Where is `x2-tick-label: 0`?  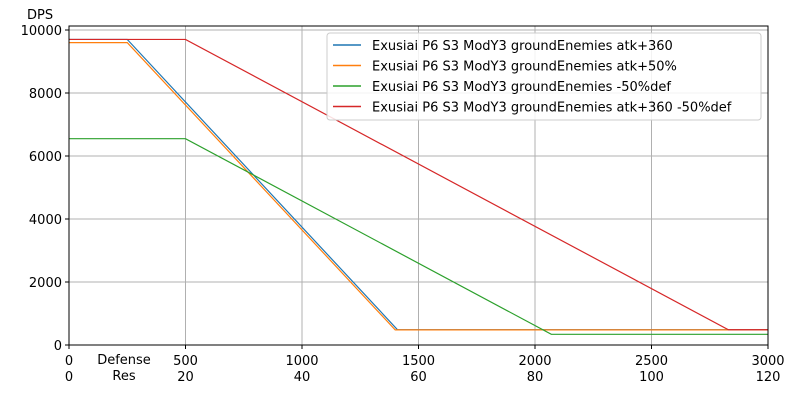 x2-tick-label: 0 is located at coordinates (69, 377).